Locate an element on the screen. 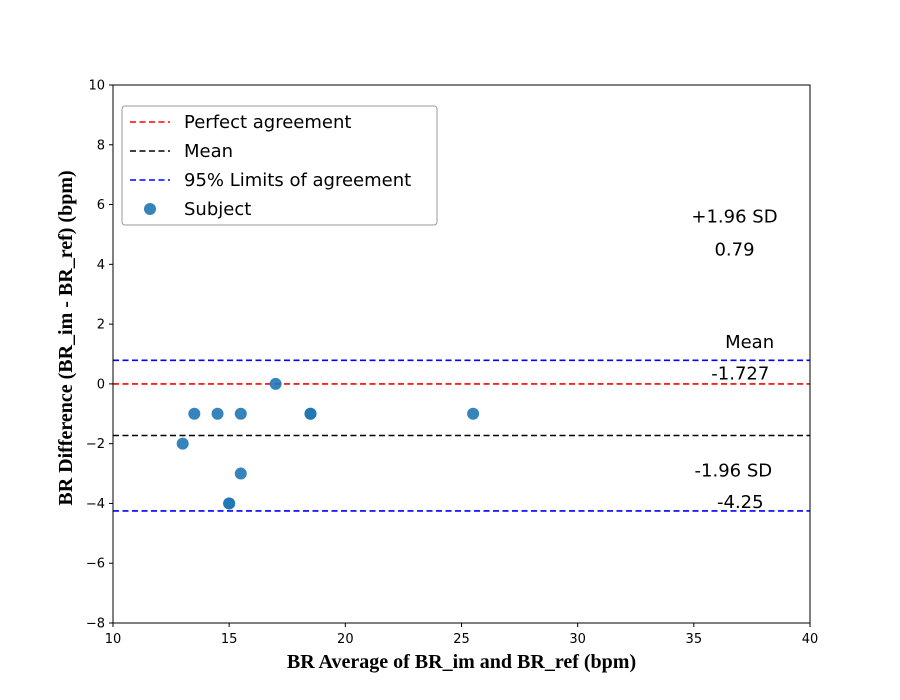 The image size is (900, 700). legend-box is located at coordinates (279, 165).